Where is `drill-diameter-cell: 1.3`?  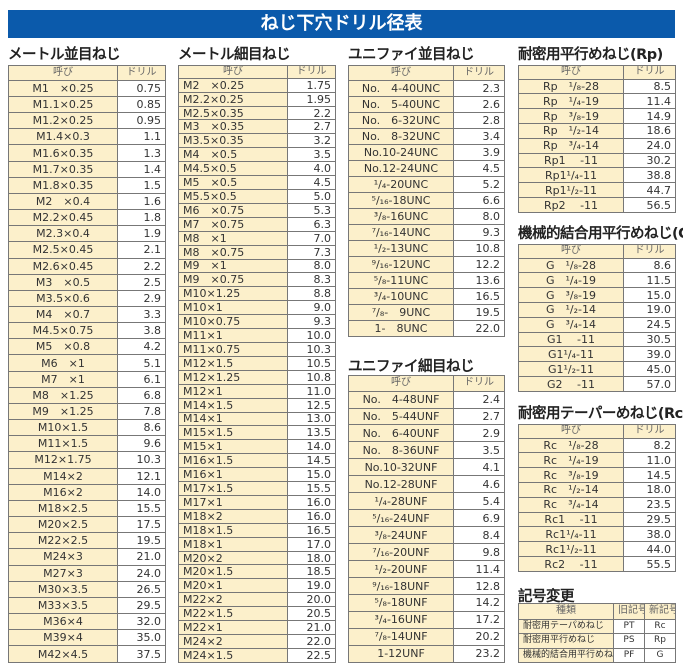 drill-diameter-cell: 1.3 is located at coordinates (141, 153).